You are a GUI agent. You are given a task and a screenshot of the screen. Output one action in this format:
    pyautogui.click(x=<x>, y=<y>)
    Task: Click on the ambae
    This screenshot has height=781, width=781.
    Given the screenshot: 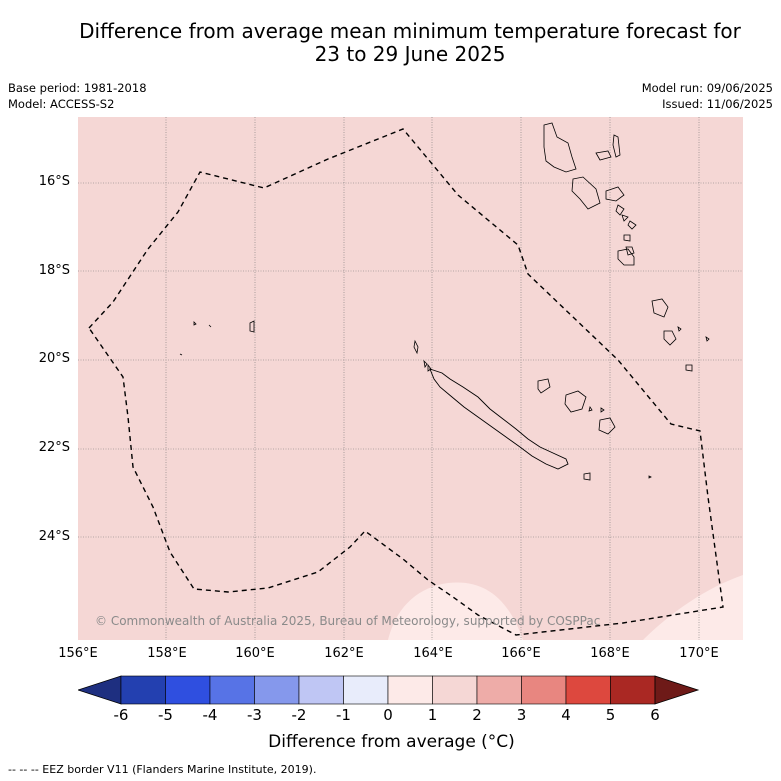 What is the action you would take?
    pyautogui.click(x=603, y=155)
    